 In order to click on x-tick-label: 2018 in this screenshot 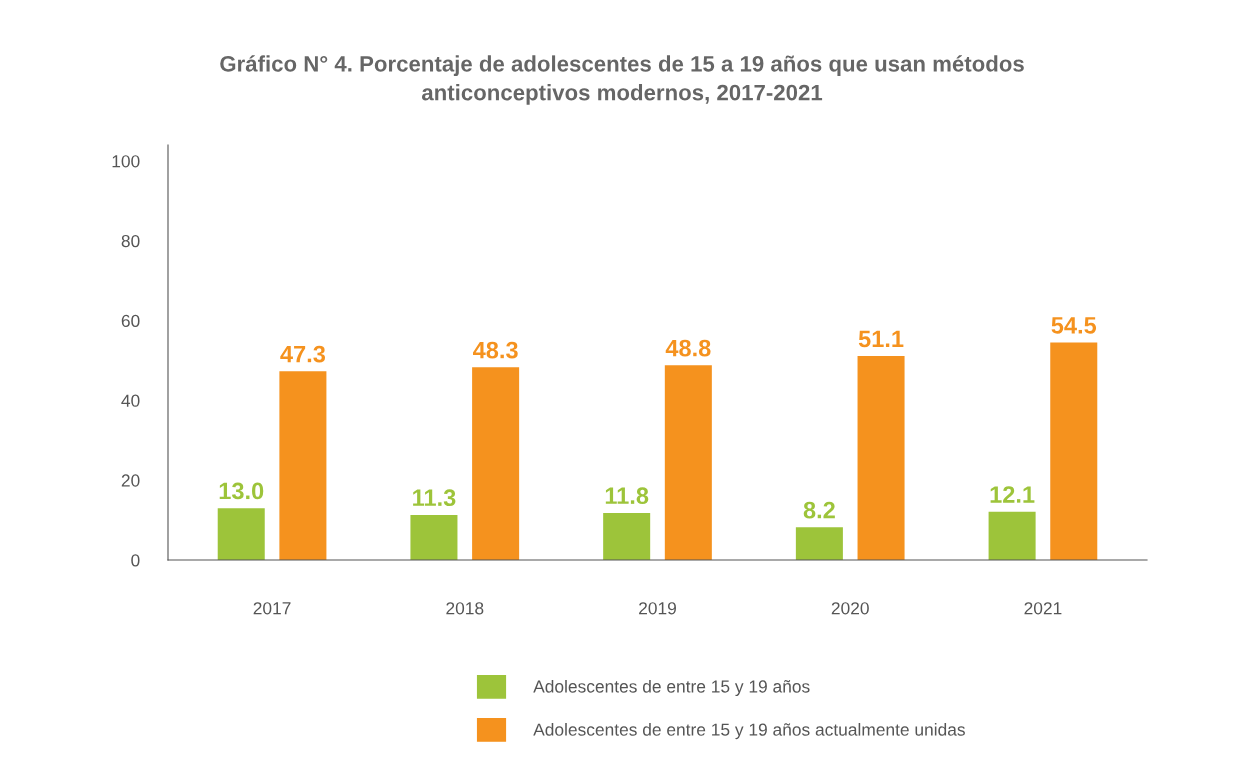, I will do `click(465, 608)`.